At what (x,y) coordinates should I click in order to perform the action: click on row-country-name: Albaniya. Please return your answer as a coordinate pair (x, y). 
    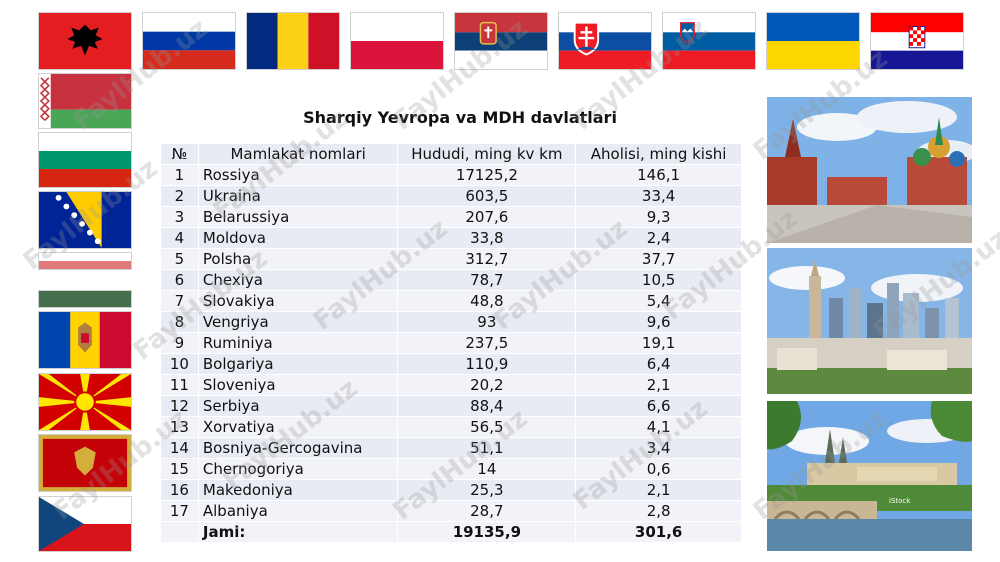
    Looking at the image, I should click on (298, 511).